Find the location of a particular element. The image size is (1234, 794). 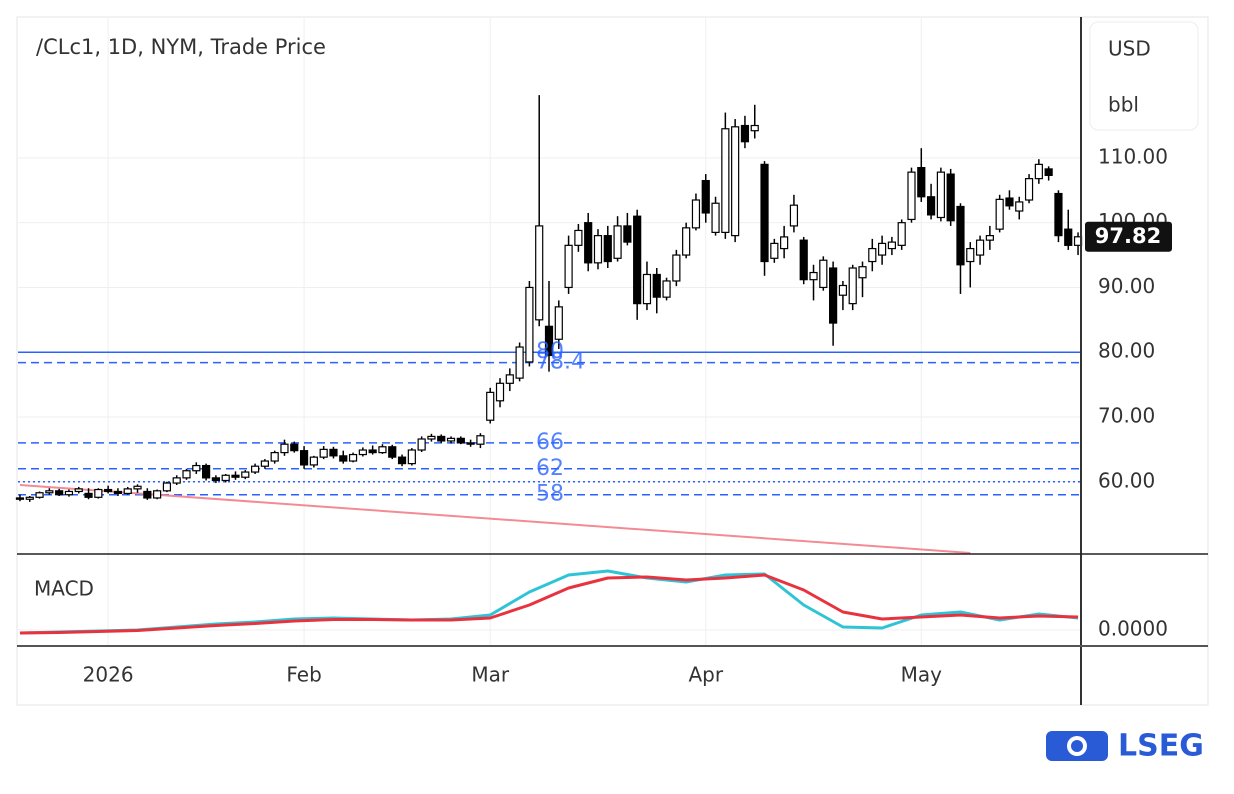

logo-icon-inner is located at coordinates (1077, 746).